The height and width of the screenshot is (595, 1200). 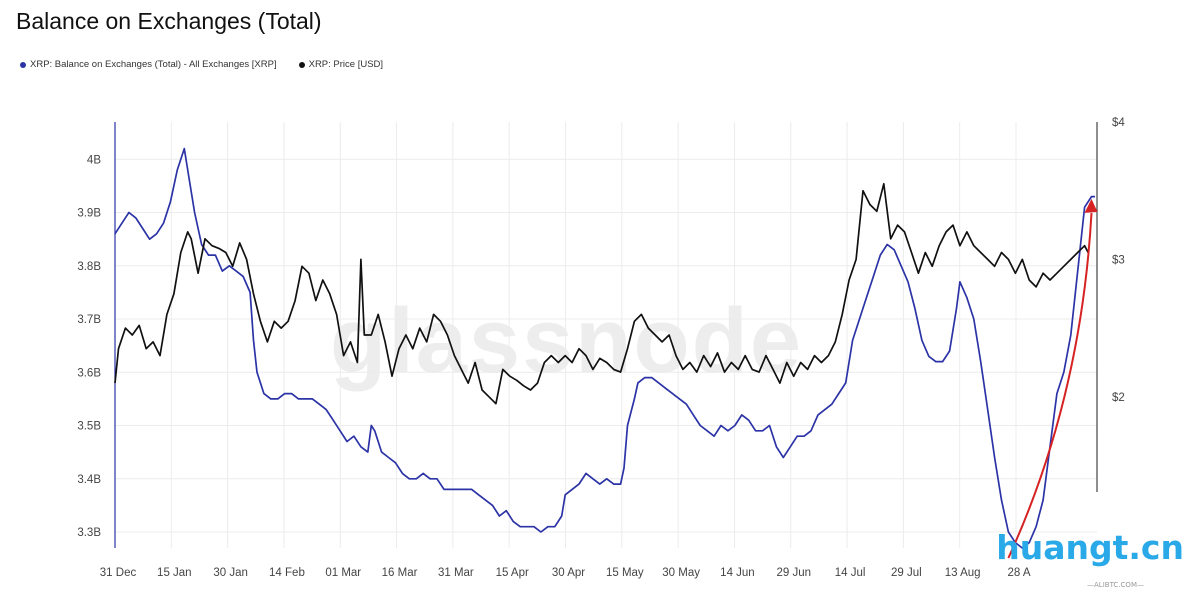 What do you see at coordinates (96, 335) in the screenshot?
I see `y-axis-left: 4B 3.9B 3.8B 3.7B 3.6B 3.5B 3.4B 3.3B` at bounding box center [96, 335].